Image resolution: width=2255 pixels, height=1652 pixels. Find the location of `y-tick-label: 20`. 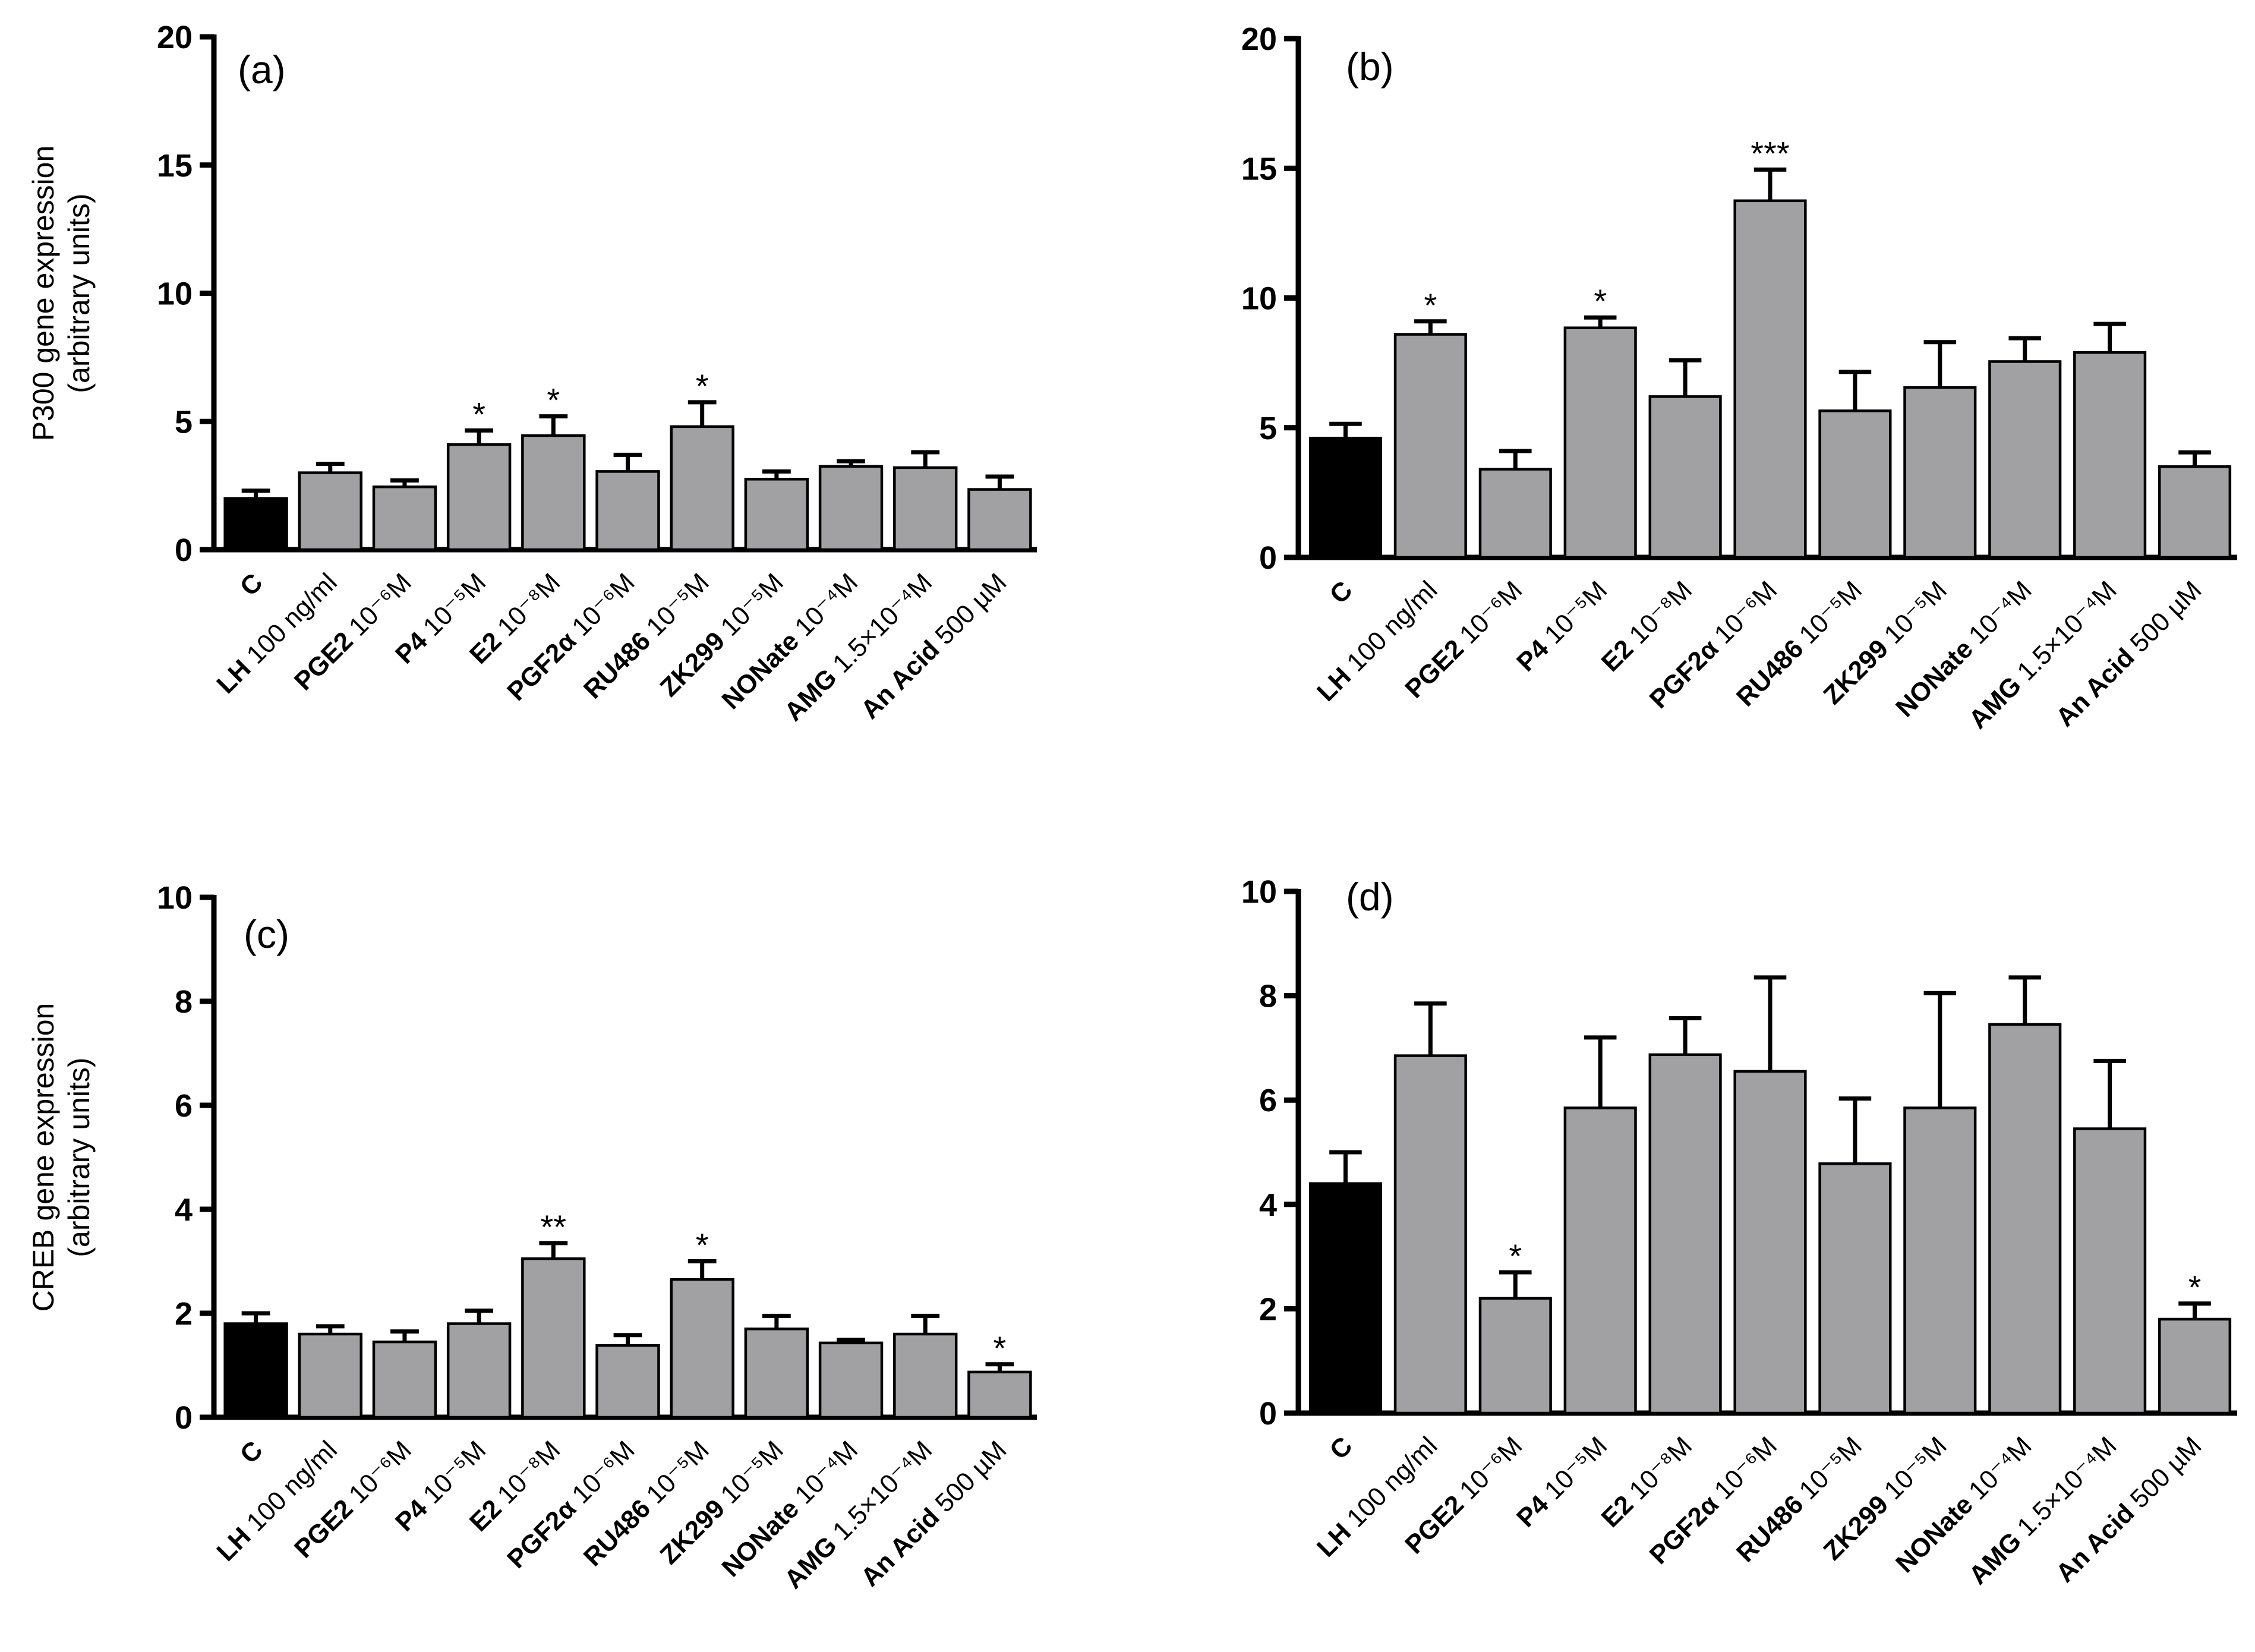

y-tick-label: 20 is located at coordinates (175, 37).